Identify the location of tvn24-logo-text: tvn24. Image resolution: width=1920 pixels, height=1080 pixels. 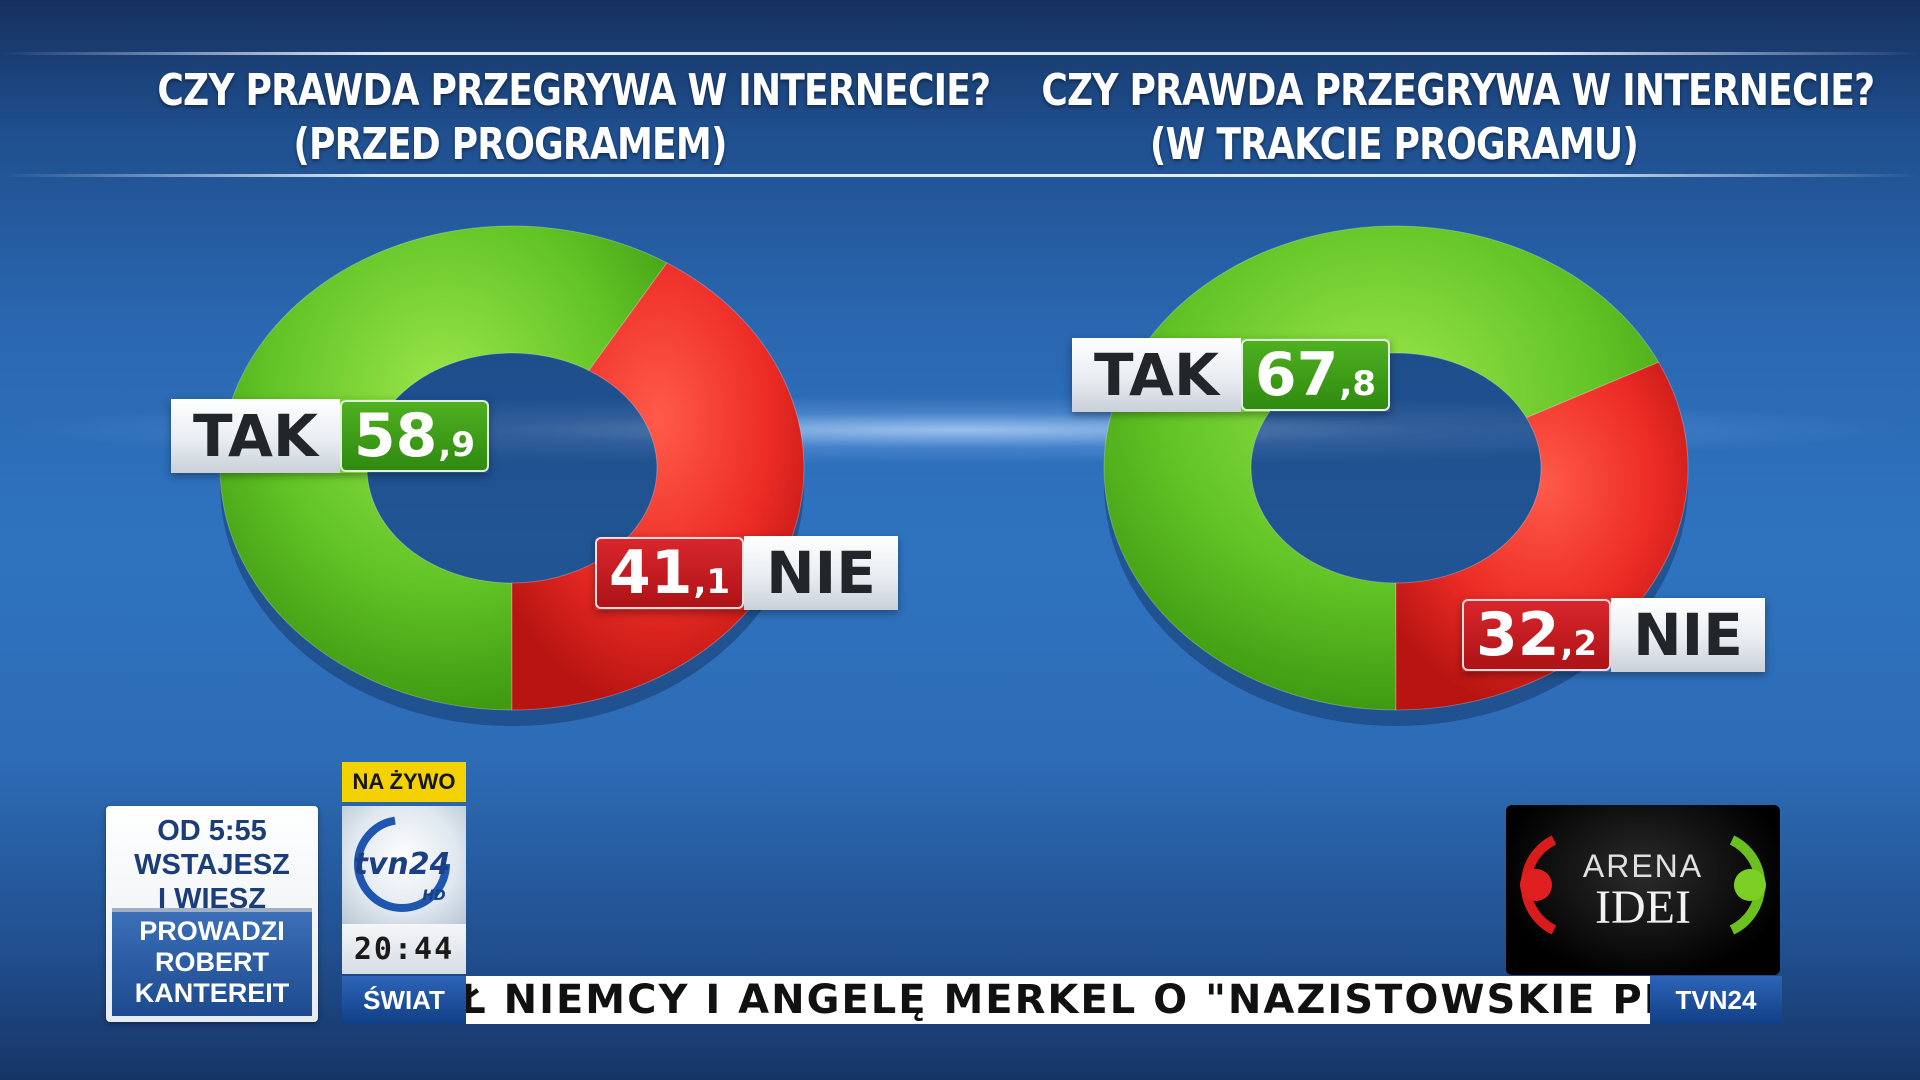
(401, 864).